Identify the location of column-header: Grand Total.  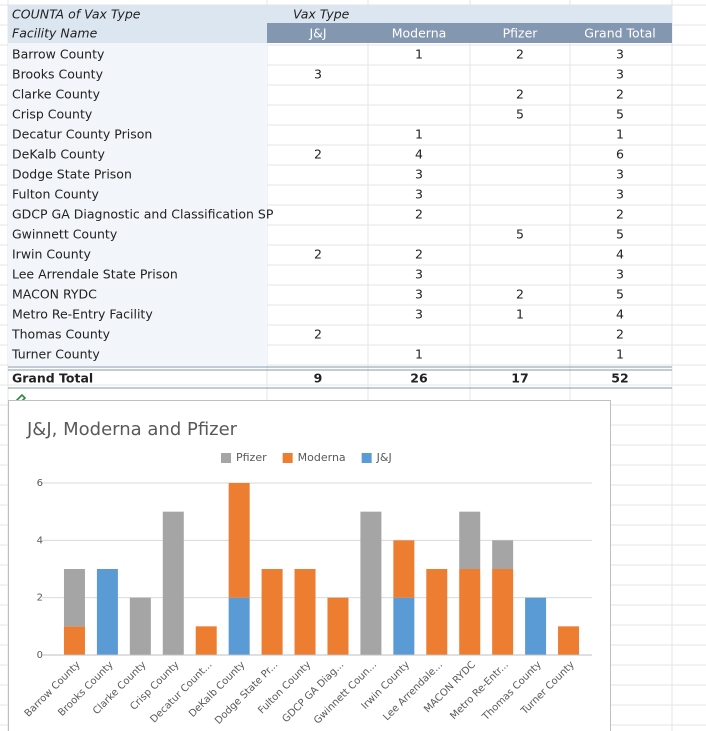
(620, 33).